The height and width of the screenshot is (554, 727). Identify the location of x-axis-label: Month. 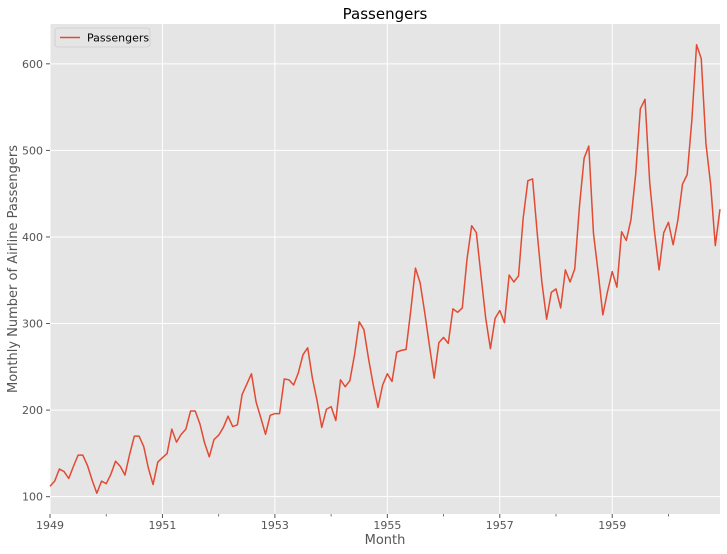
(385, 540).